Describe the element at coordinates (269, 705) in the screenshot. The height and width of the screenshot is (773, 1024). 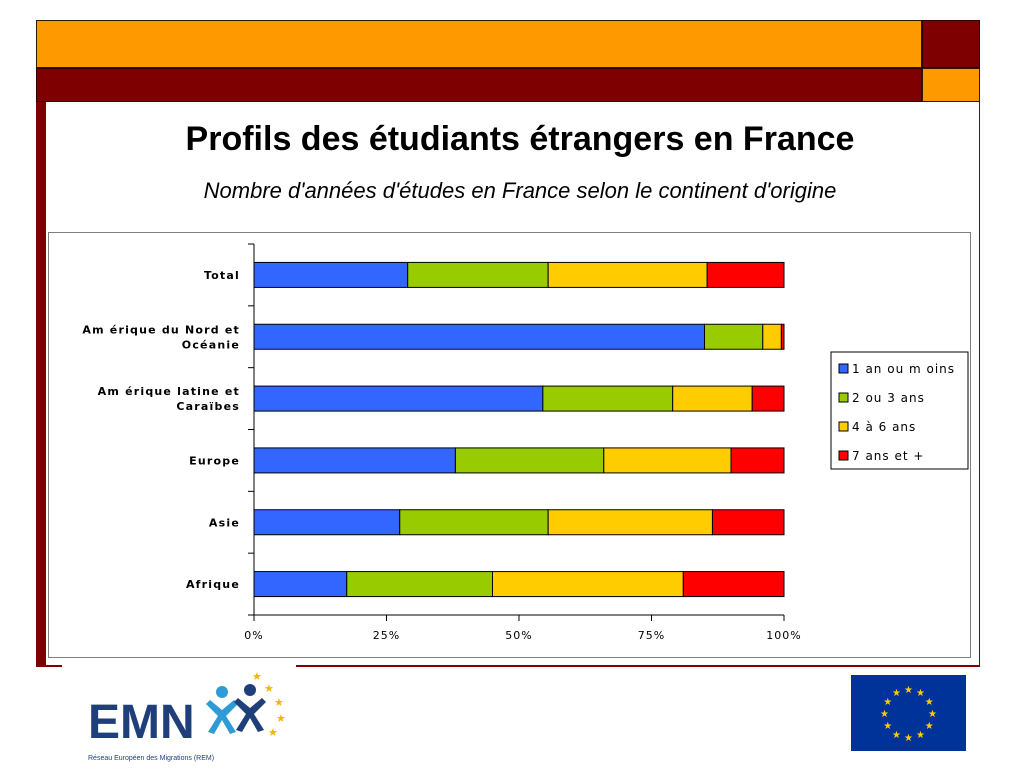
I see `emn-stars-icon: ★ ★ ★ ★ ★` at that location.